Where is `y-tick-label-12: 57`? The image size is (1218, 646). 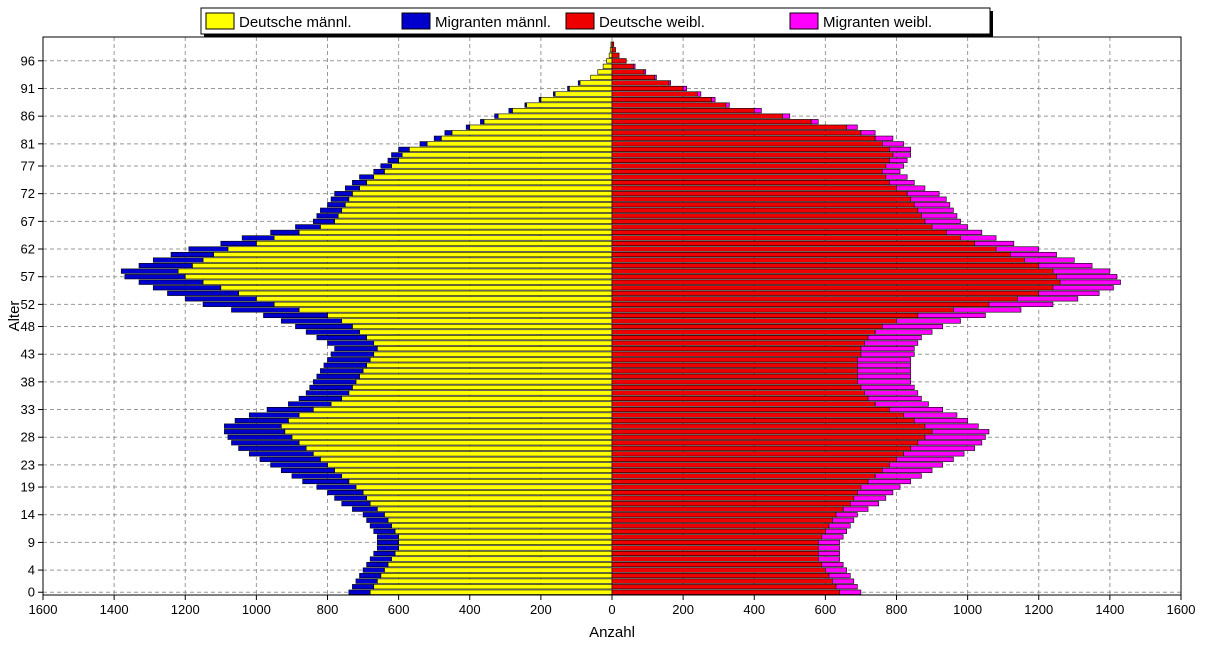 y-tick-label-12: 57 is located at coordinates (28, 276).